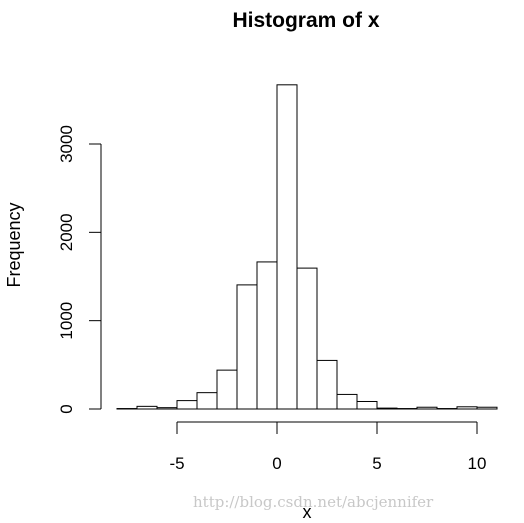  What do you see at coordinates (376, 463) in the screenshot?
I see `x-tick-label: 5` at bounding box center [376, 463].